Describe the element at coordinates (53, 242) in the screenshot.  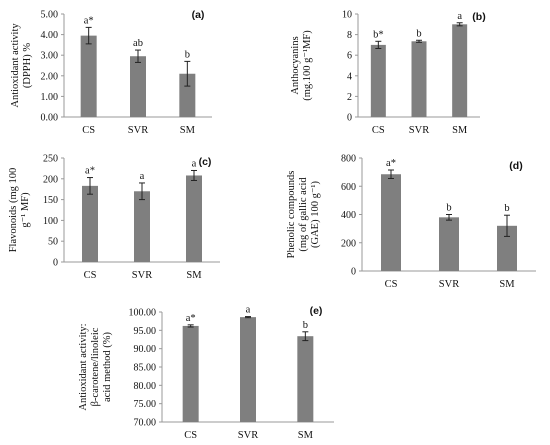
I see `y-tick-label: 50` at that location.